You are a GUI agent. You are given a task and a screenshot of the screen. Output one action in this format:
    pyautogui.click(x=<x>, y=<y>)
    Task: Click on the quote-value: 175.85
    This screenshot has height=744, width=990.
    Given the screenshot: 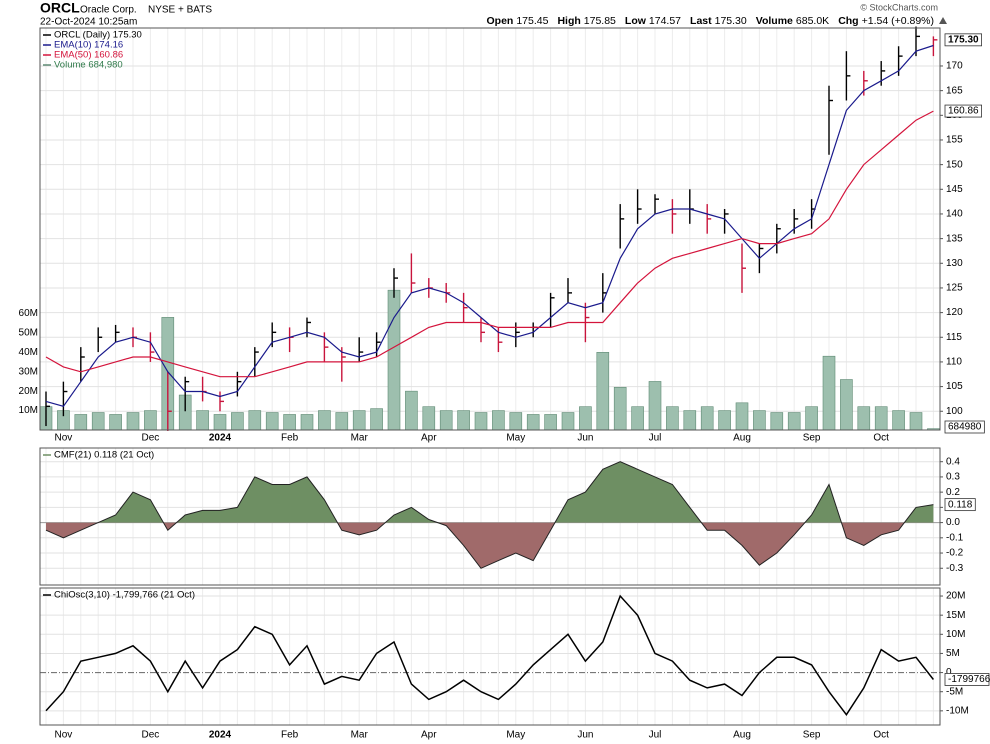 What is the action you would take?
    pyautogui.click(x=600, y=21)
    